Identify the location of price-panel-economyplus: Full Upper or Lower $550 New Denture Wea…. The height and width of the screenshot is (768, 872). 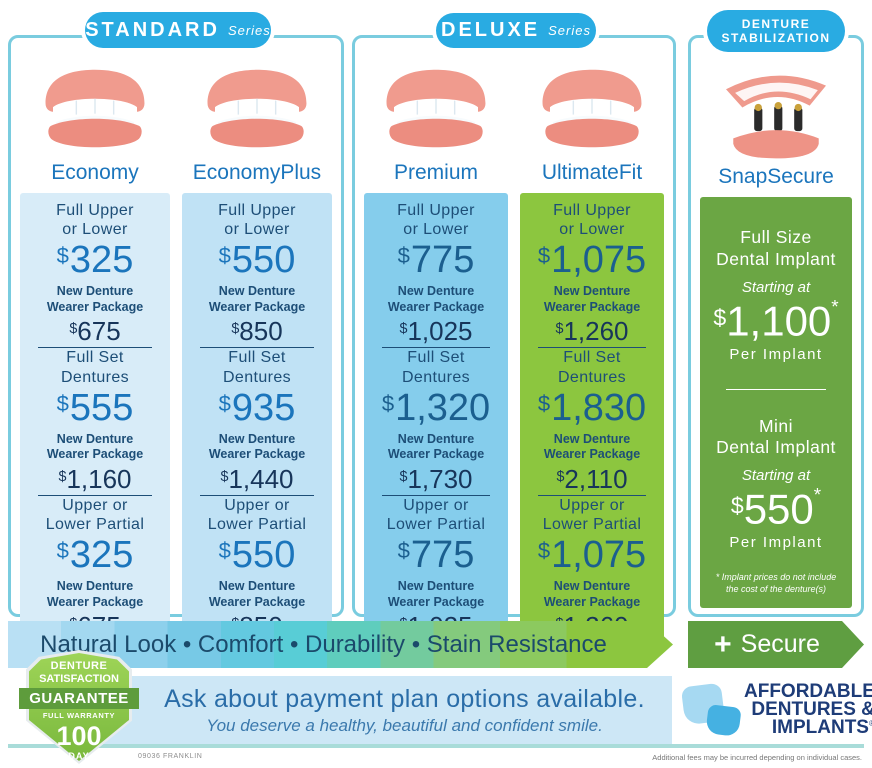
(257, 422).